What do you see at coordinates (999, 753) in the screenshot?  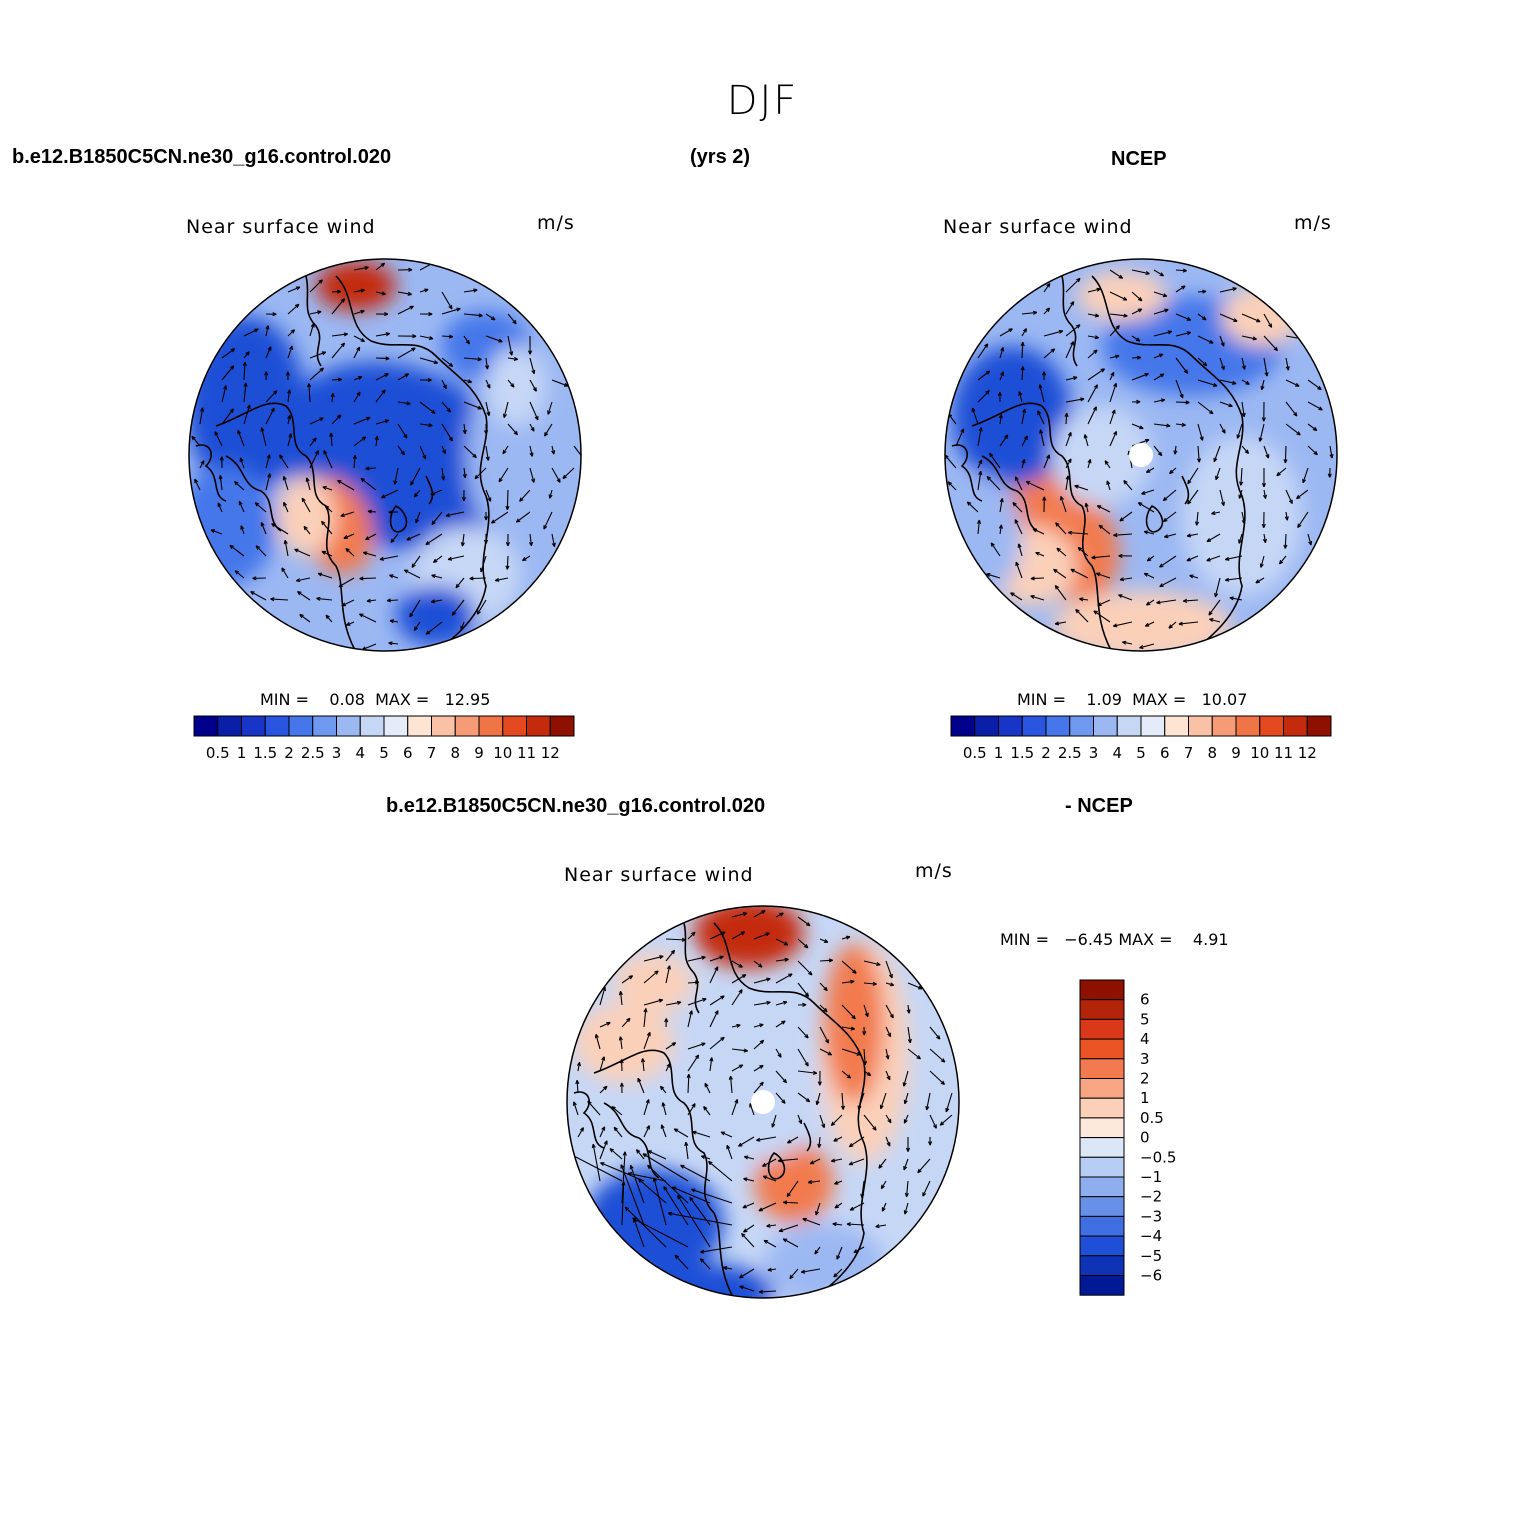 I see `obs-colorbar-tick-label: 1` at bounding box center [999, 753].